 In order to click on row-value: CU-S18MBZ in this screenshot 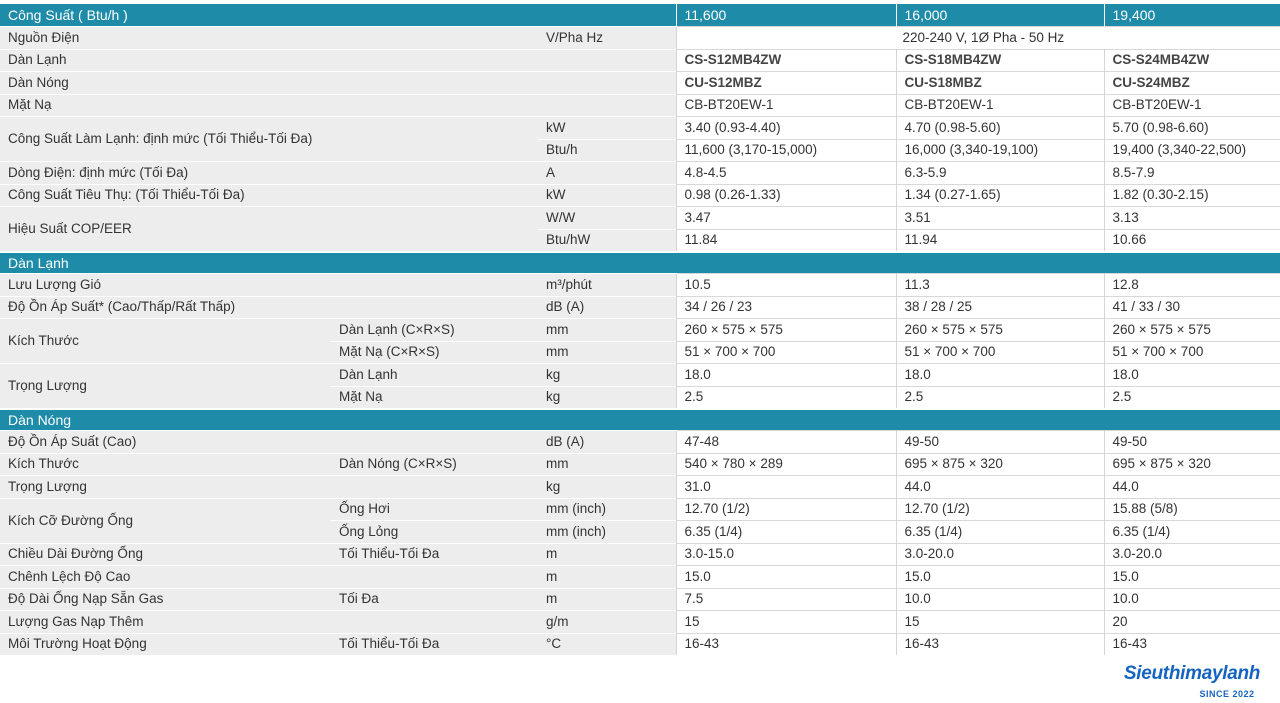, I will do `click(1000, 82)`.